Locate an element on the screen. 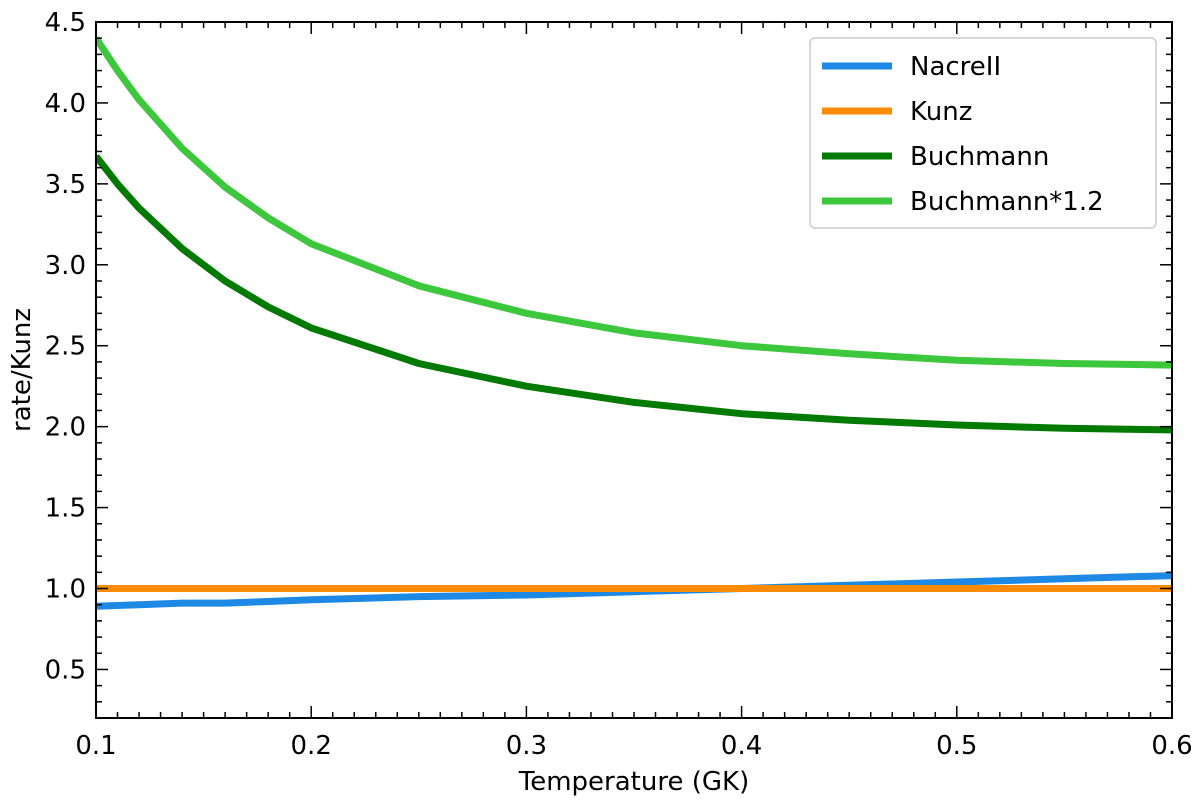  legend-box is located at coordinates (983, 133).